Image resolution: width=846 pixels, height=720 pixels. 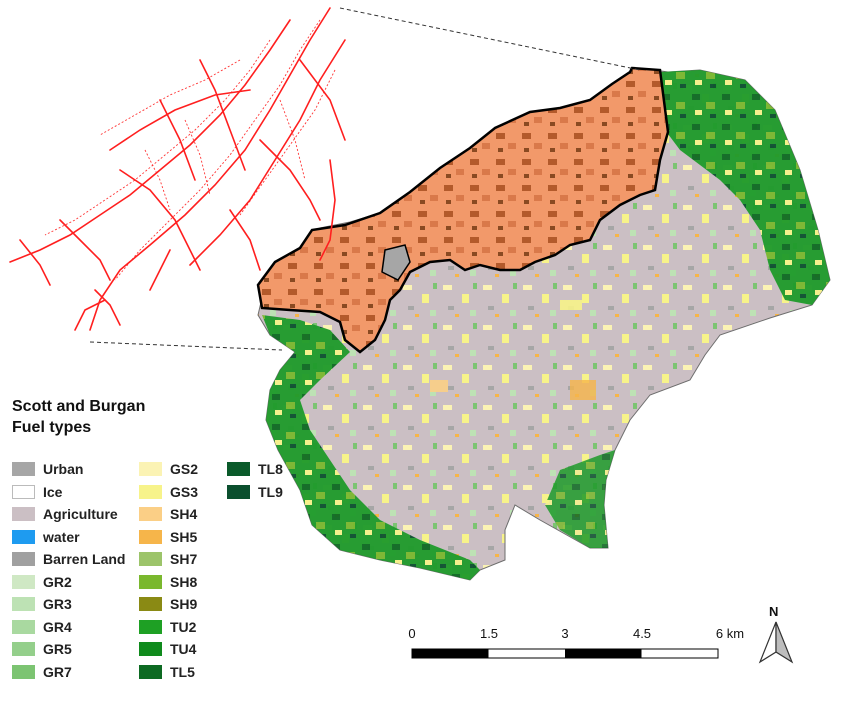 What do you see at coordinates (168, 492) in the screenshot?
I see `legend-item: GS3` at bounding box center [168, 492].